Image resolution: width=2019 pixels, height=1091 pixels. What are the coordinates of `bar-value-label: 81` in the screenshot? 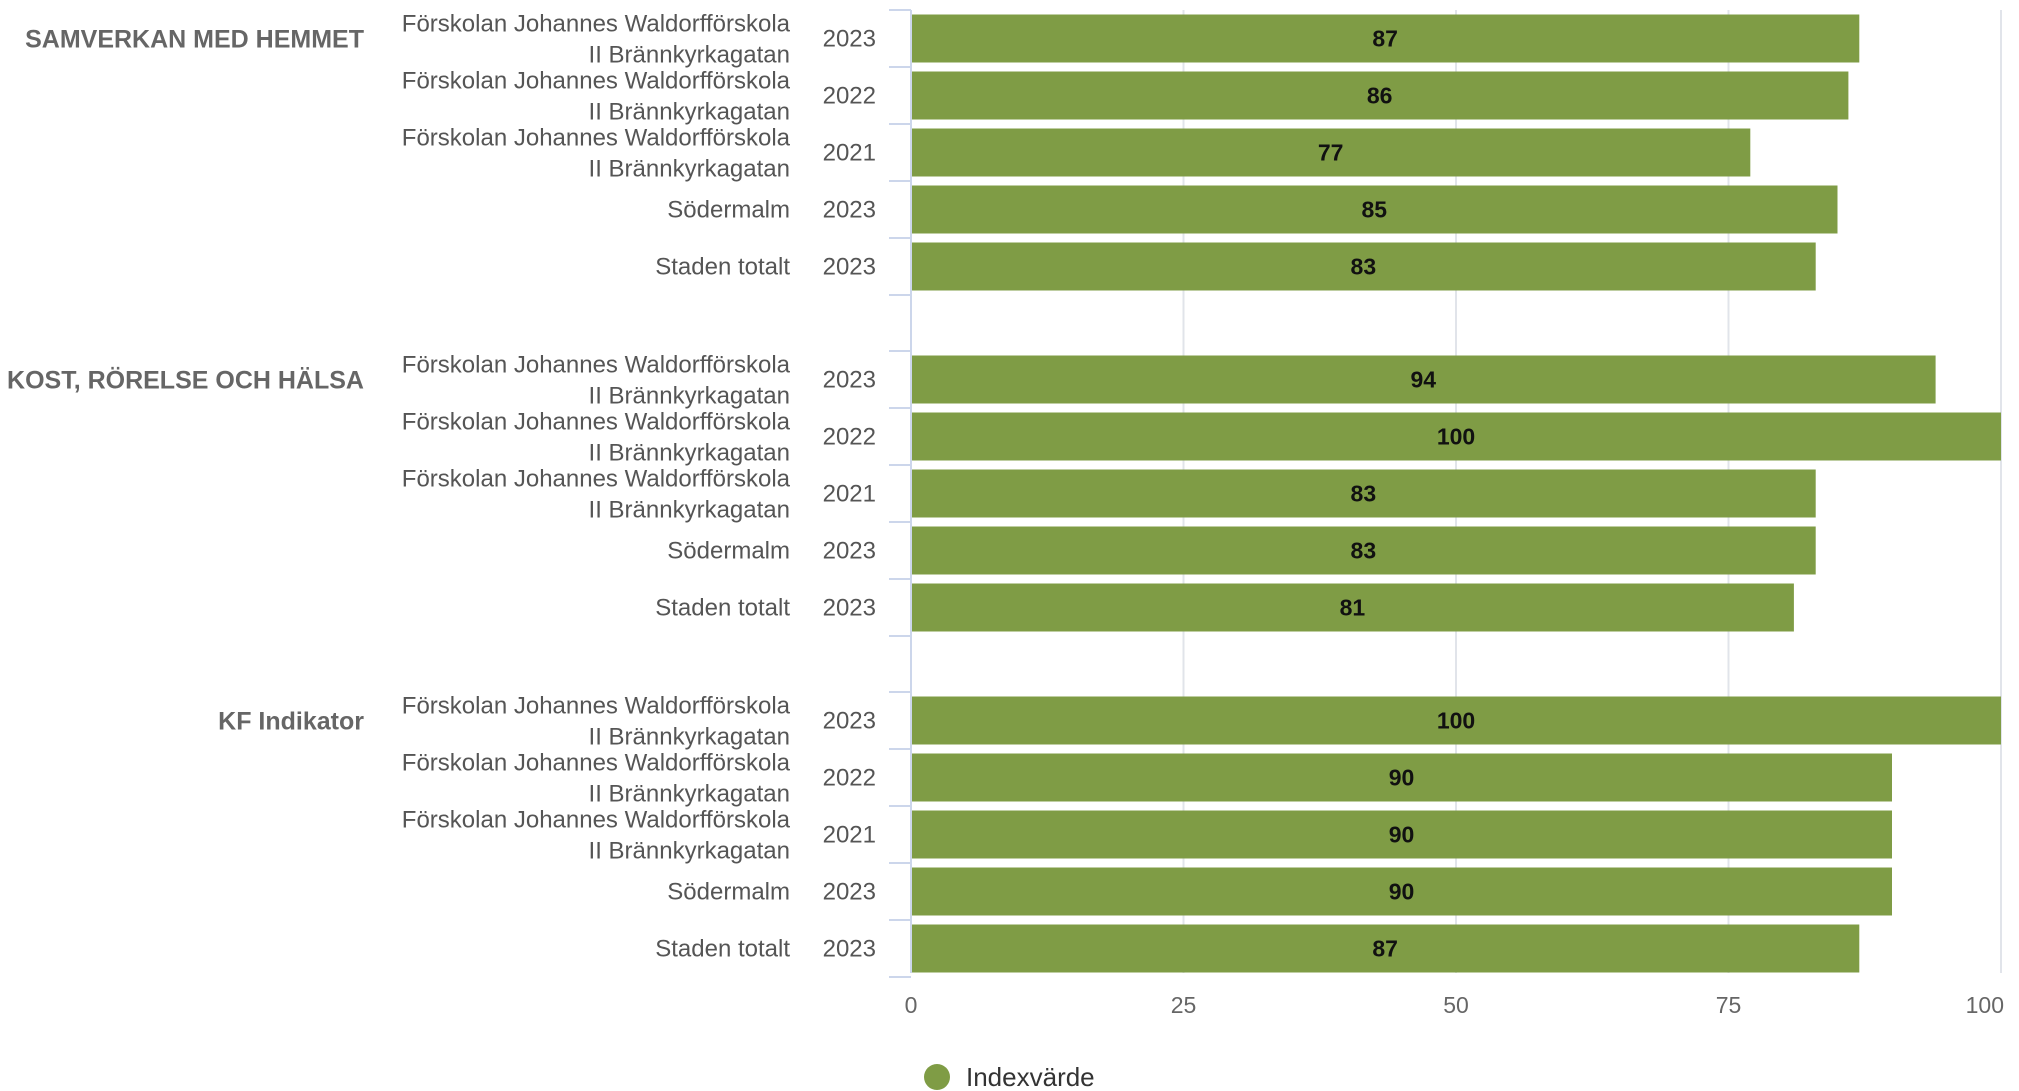 It's located at (1353, 608).